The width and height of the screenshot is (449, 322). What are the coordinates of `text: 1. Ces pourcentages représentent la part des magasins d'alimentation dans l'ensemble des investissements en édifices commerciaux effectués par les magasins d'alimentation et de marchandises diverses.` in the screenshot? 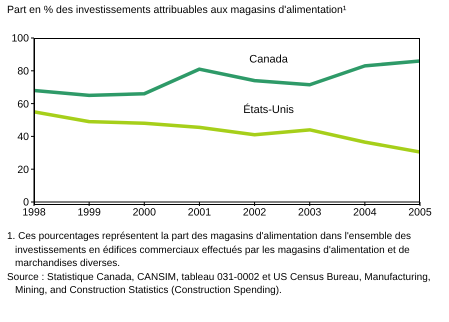 It's located at (209, 250).